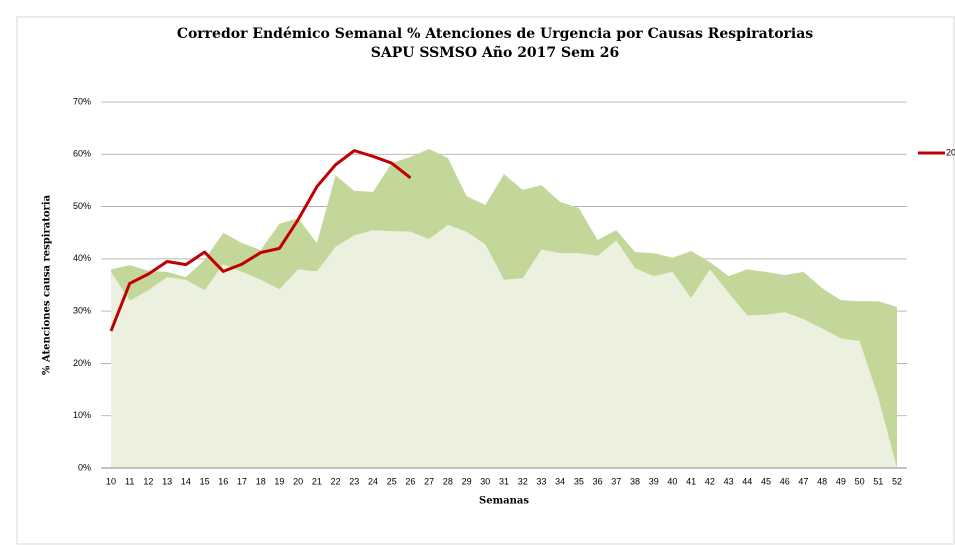 The height and width of the screenshot is (545, 955). I want to click on x-tick-label: 23, so click(354, 481).